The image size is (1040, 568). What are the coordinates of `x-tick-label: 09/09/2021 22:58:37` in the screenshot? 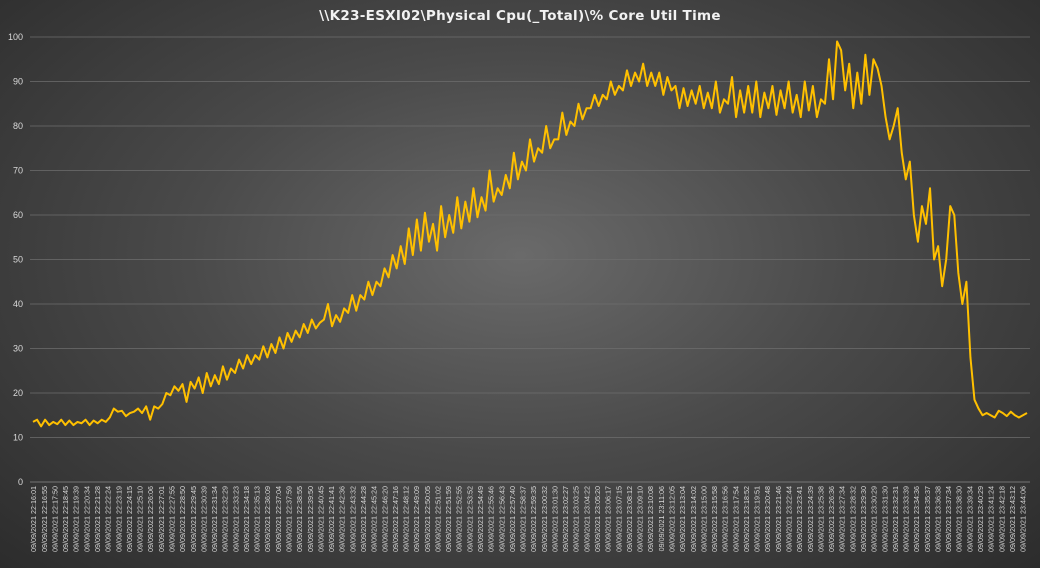 It's located at (523, 519).